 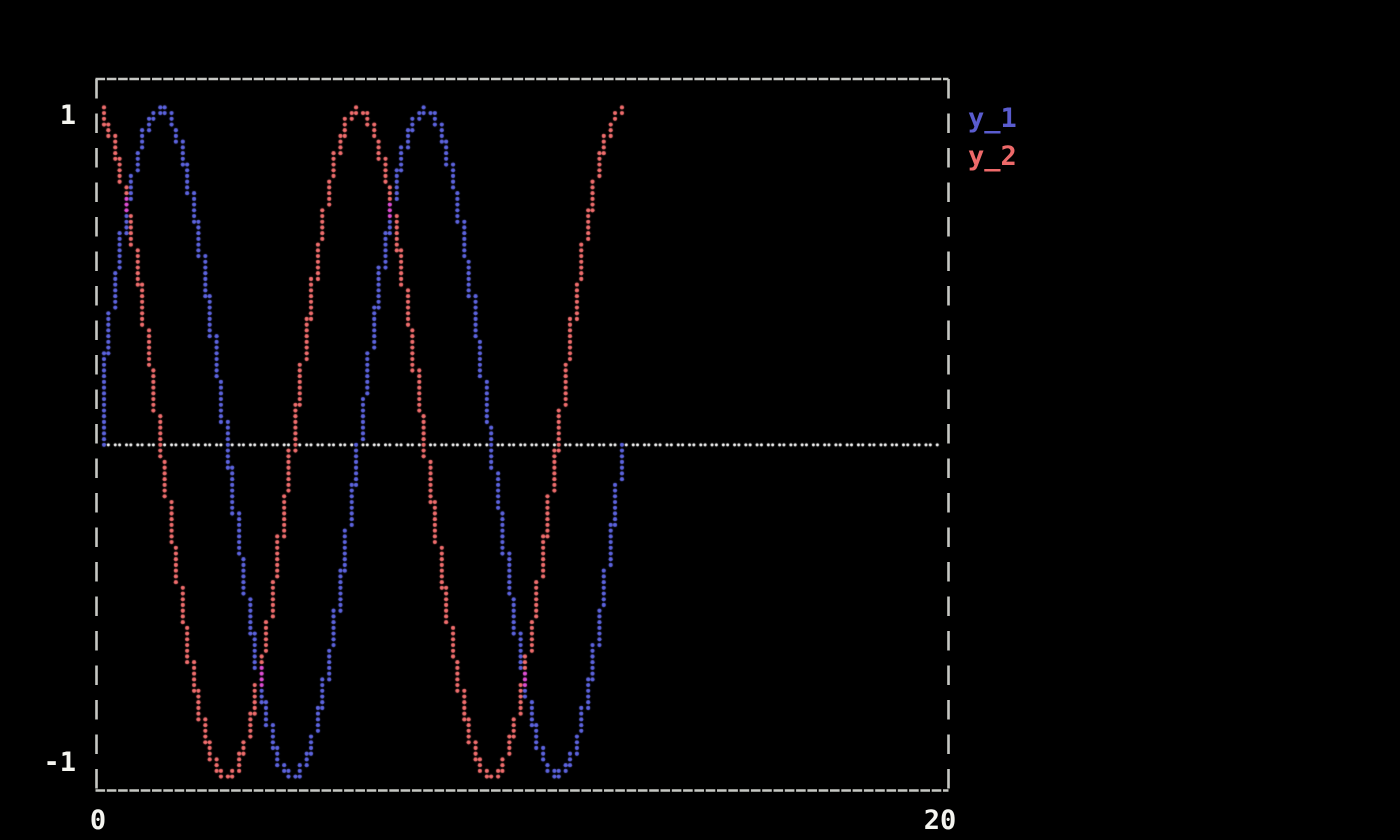 What do you see at coordinates (67, 115) in the screenshot?
I see `y-axis-tick-max: 1` at bounding box center [67, 115].